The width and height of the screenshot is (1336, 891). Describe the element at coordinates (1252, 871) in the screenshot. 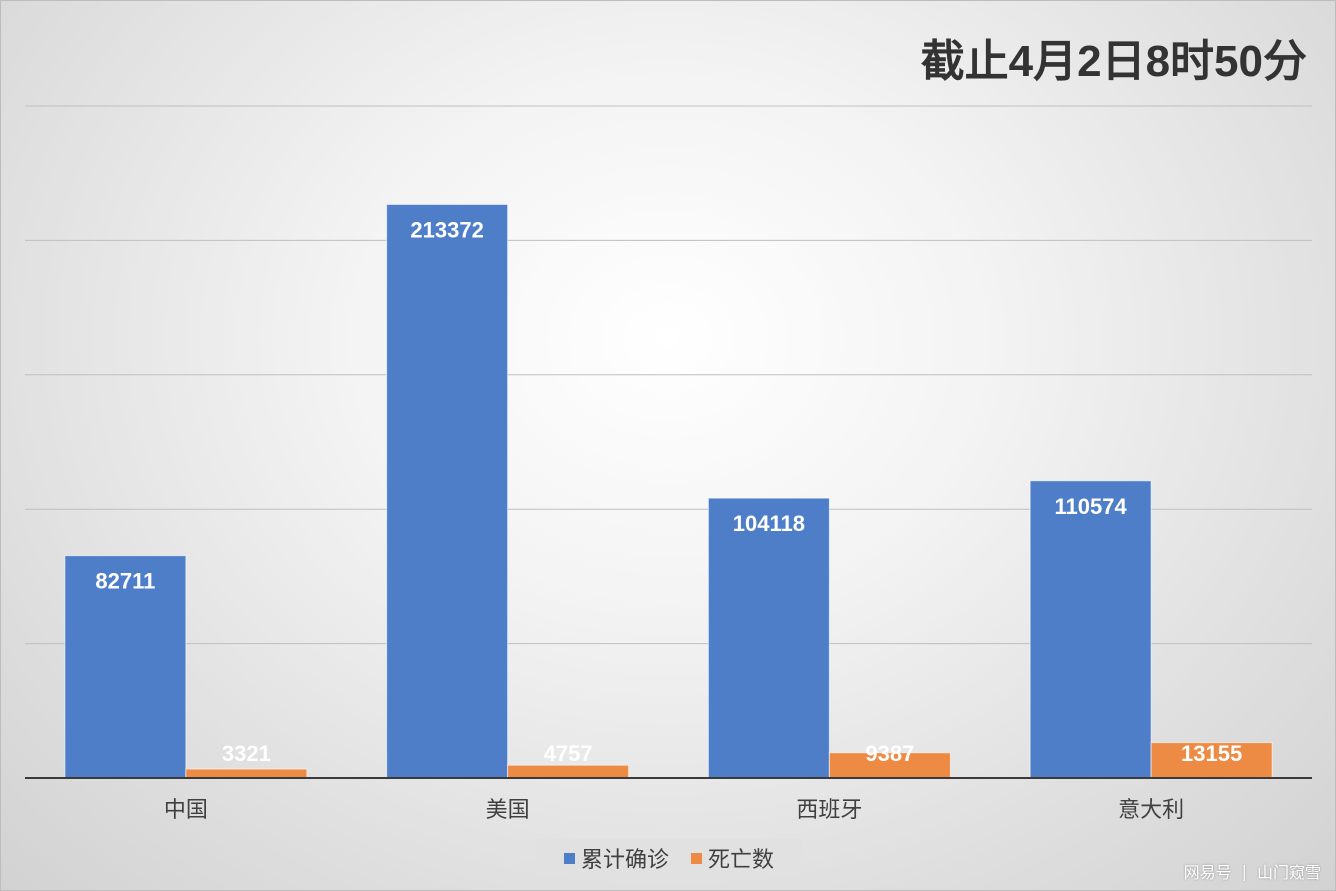

I see `watermark: 网易号 | 山门窥雪` at that location.